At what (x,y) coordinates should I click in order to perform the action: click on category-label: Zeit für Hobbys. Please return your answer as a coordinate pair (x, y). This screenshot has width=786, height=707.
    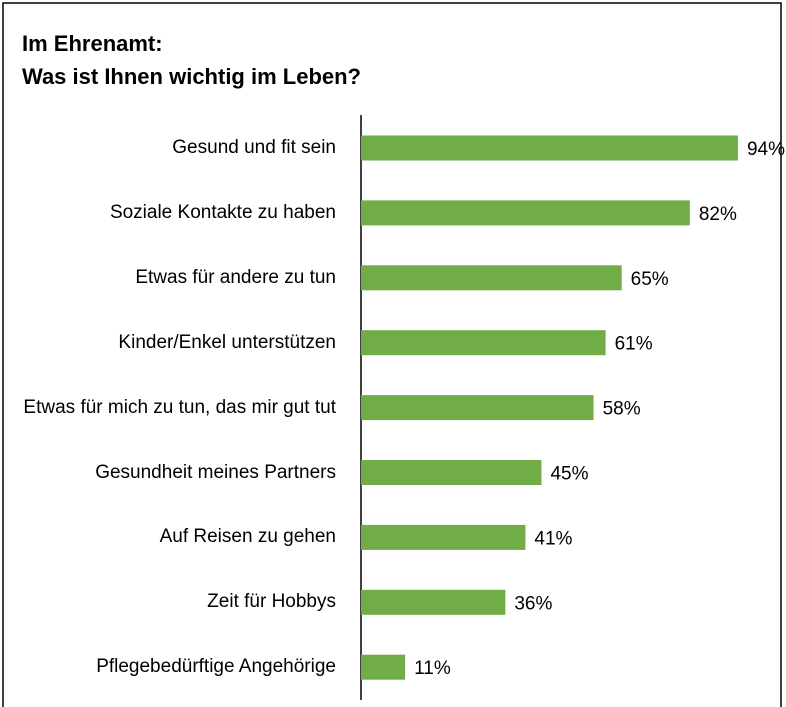
    Looking at the image, I should click on (271, 602).